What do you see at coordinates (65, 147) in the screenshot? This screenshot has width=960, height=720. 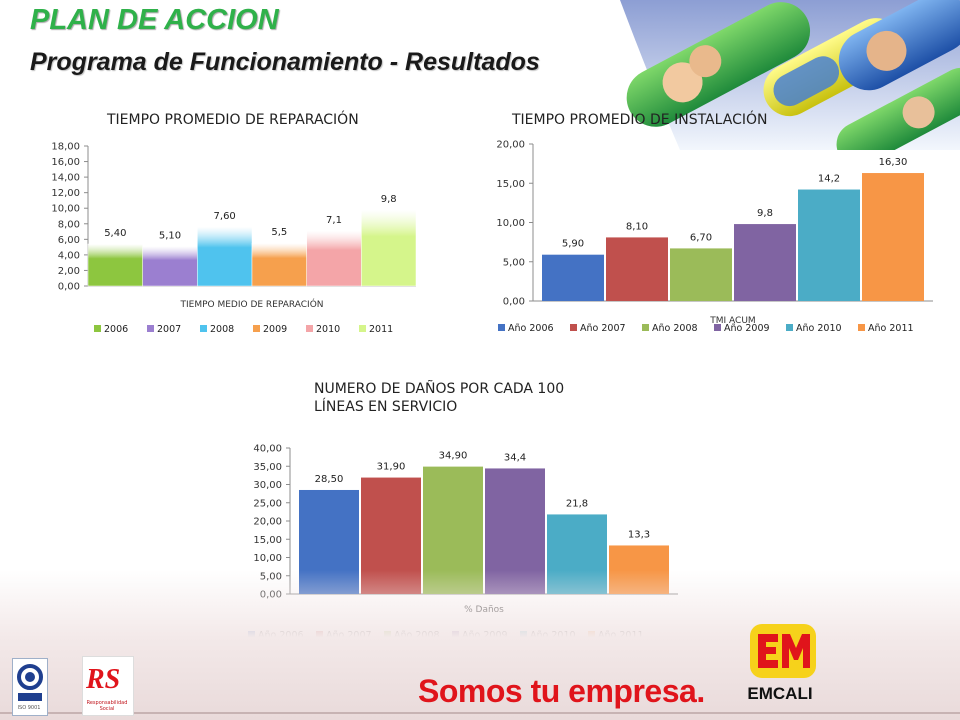 I see `y-tick-label: 18,00` at bounding box center [65, 147].